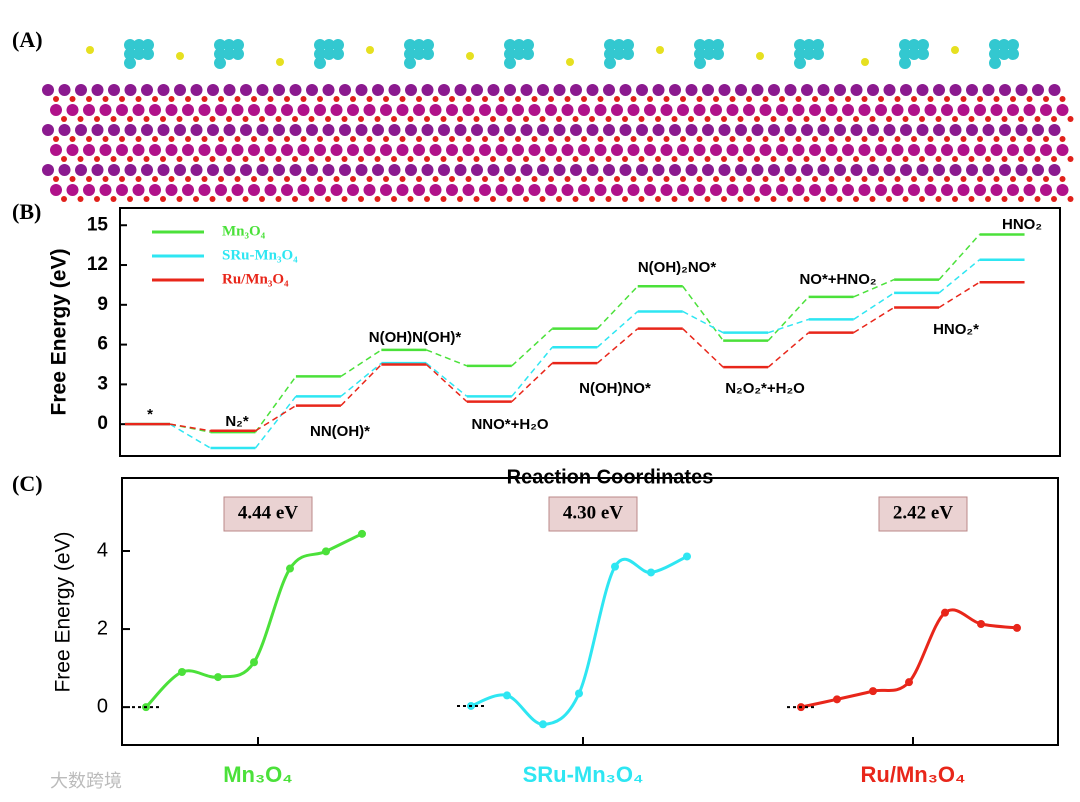  Describe the element at coordinates (415, 337) in the screenshot. I see `state-label: N(OH)N(OH)*` at that location.